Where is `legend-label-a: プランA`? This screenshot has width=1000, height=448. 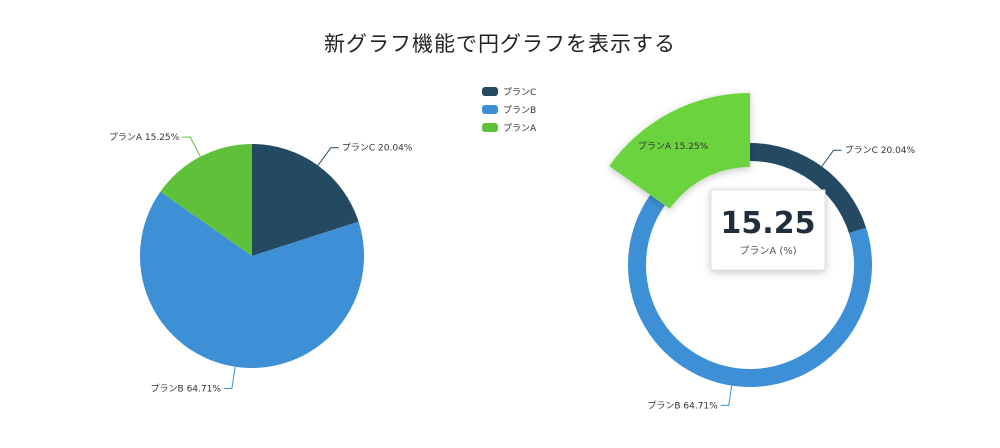
legend-label-a: プランA is located at coordinates (520, 128).